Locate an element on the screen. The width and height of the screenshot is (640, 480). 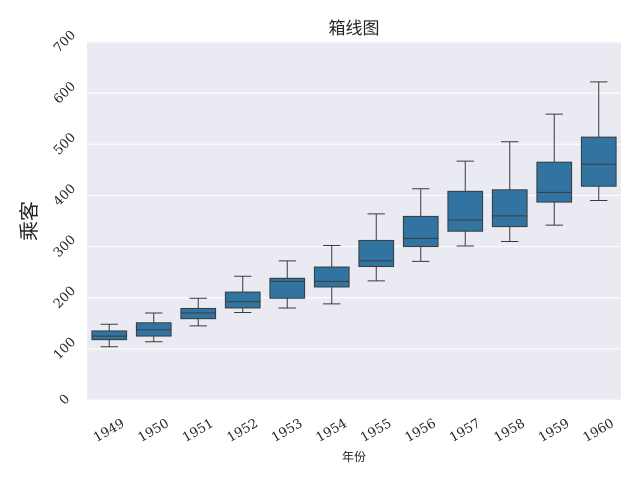
box-1949 is located at coordinates (109, 335).